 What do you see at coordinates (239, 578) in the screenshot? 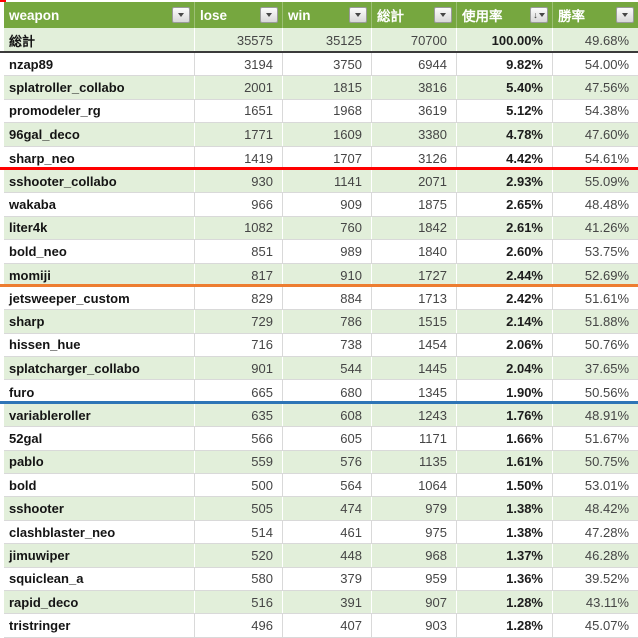
I see `lose-cell: 580` at bounding box center [239, 578].